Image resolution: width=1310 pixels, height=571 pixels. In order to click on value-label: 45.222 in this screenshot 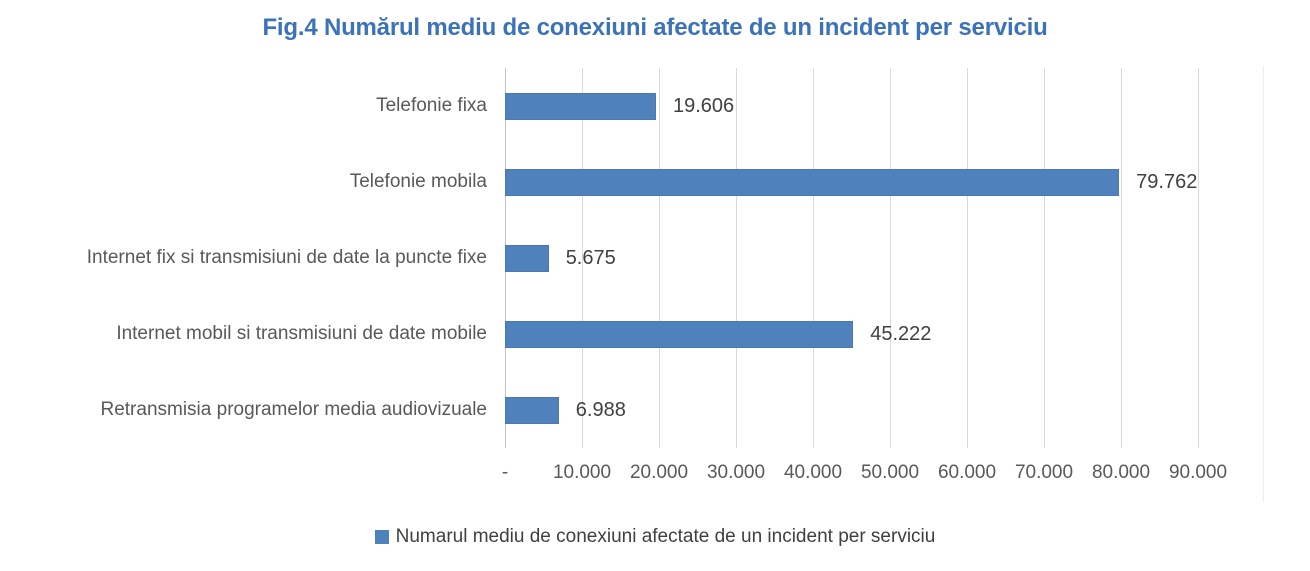, I will do `click(901, 333)`.